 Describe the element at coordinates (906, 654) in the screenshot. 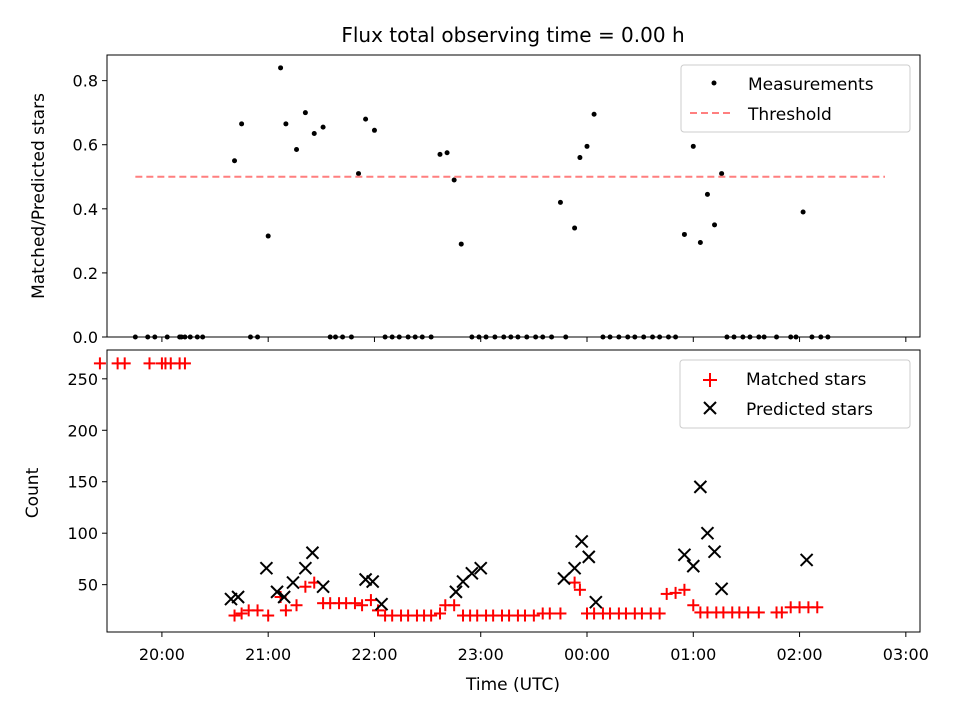

I see `x-tick-label: 03:00` at that location.